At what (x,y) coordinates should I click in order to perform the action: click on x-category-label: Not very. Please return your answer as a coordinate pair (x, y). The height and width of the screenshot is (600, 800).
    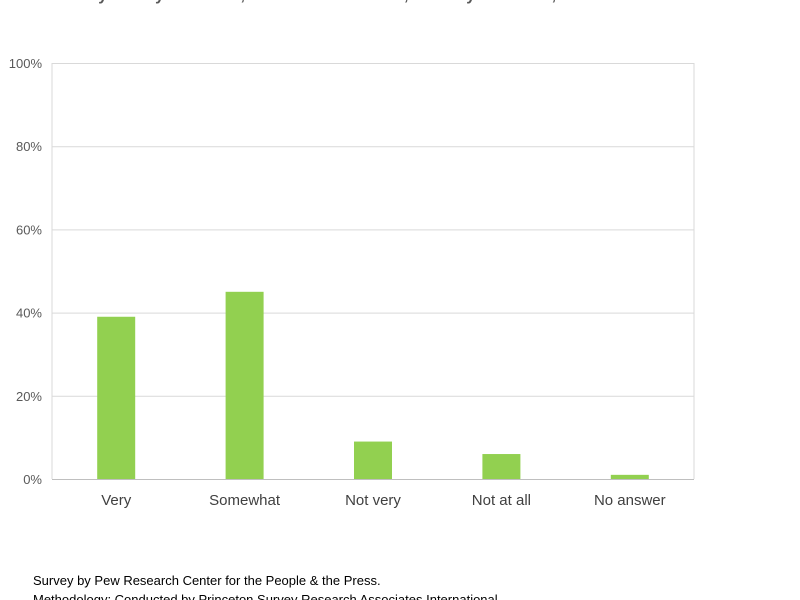
    Looking at the image, I should click on (373, 500).